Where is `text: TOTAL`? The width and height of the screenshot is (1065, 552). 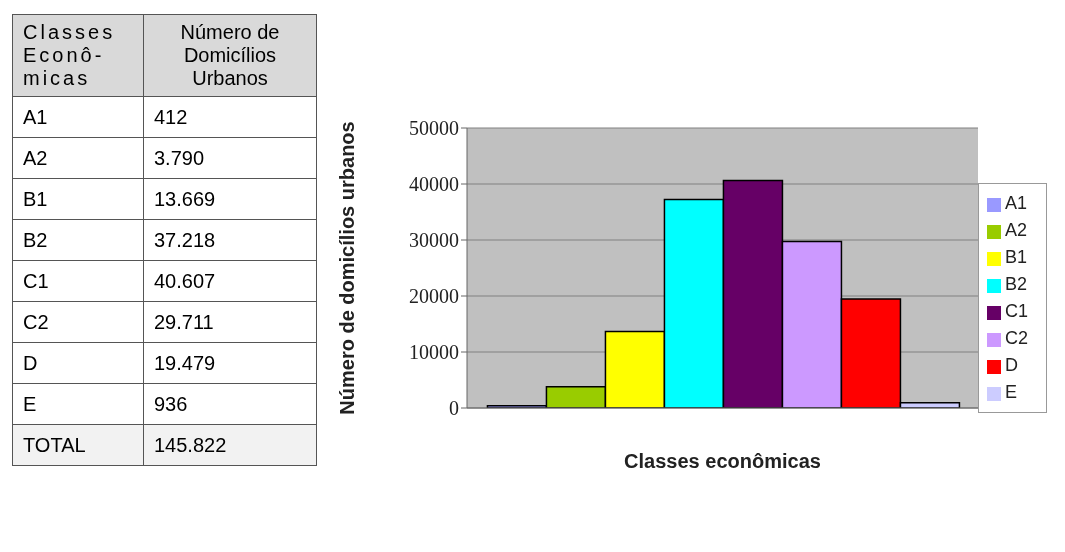 text: TOTAL is located at coordinates (78, 445).